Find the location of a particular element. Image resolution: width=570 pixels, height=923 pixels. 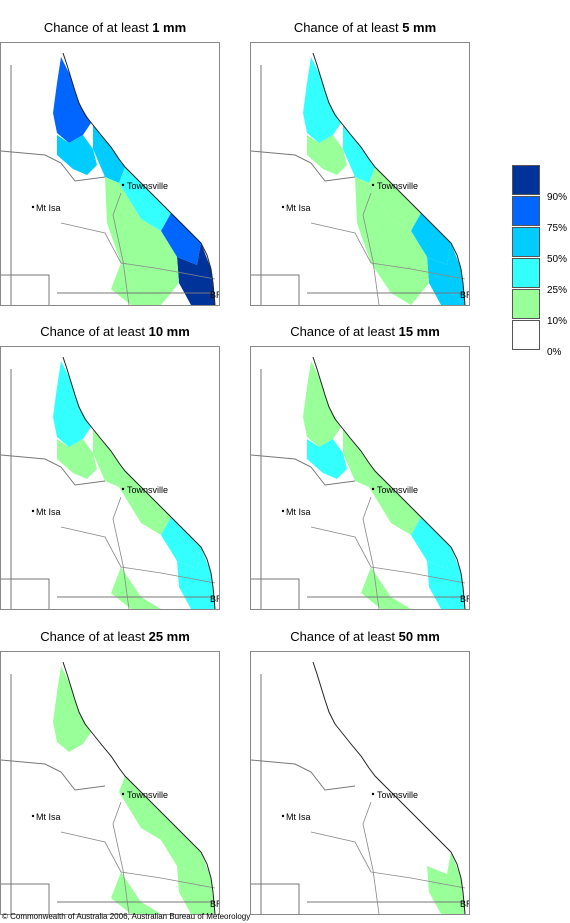

legend-label-0: 0% is located at coordinates (554, 352).